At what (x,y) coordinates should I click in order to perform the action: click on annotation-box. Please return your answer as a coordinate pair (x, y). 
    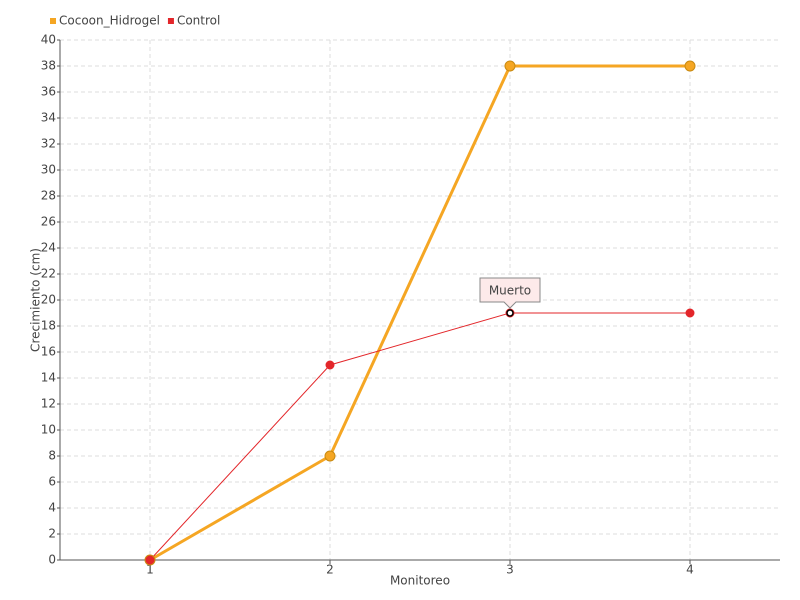
    Looking at the image, I should click on (510, 293).